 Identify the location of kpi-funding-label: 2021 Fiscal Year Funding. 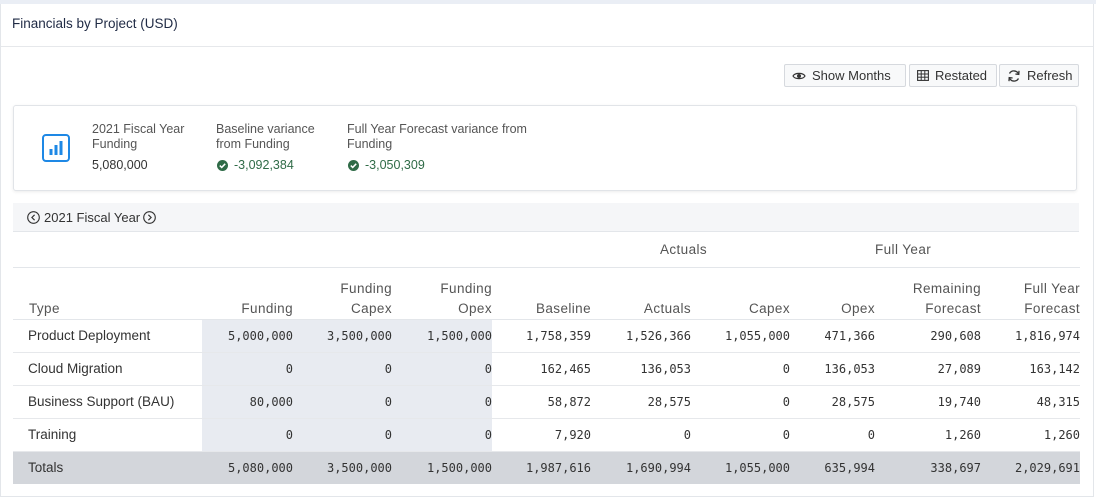
(138, 136).